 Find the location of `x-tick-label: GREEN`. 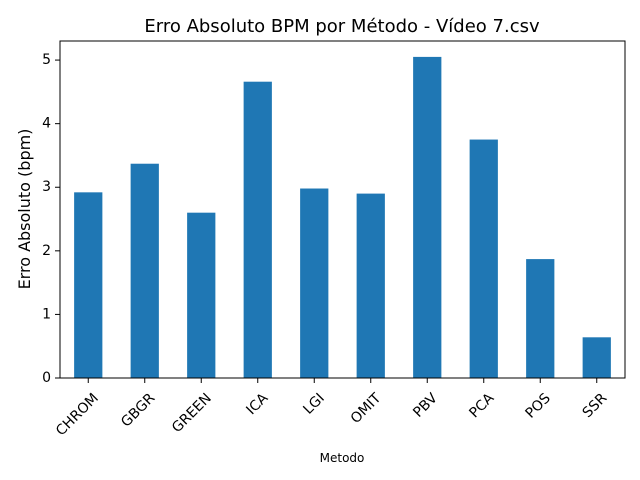

x-tick-label: GREEN is located at coordinates (192, 413).